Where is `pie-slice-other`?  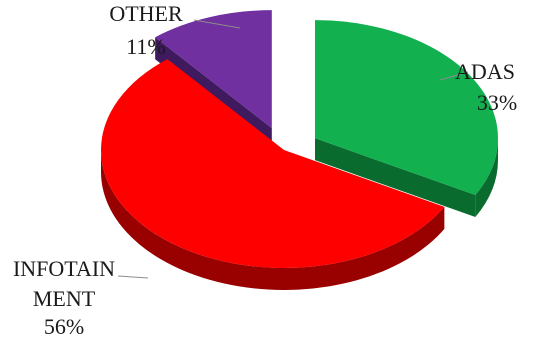
pie-slice-other is located at coordinates (213, 69).